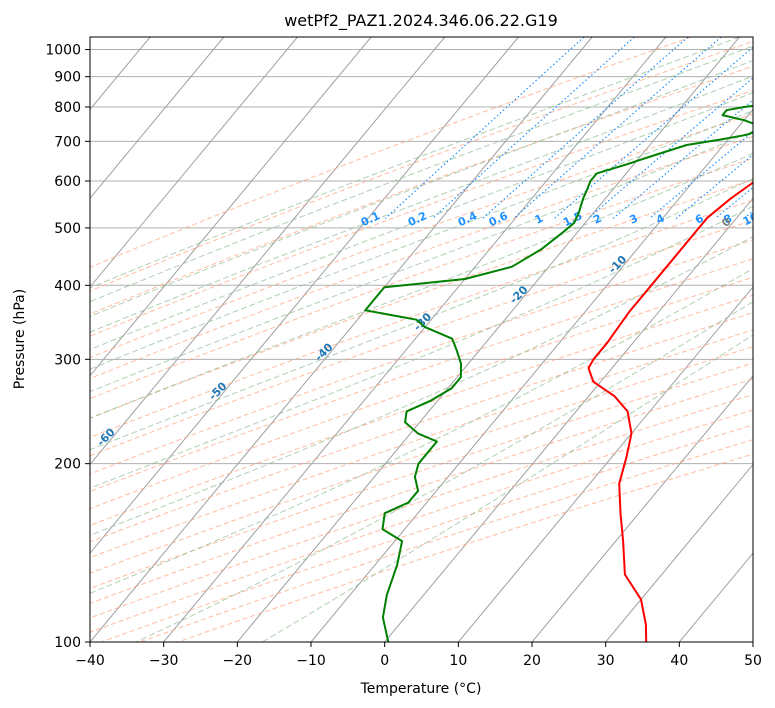 The height and width of the screenshot is (708, 775). I want to click on x-tick-label: 30, so click(606, 661).